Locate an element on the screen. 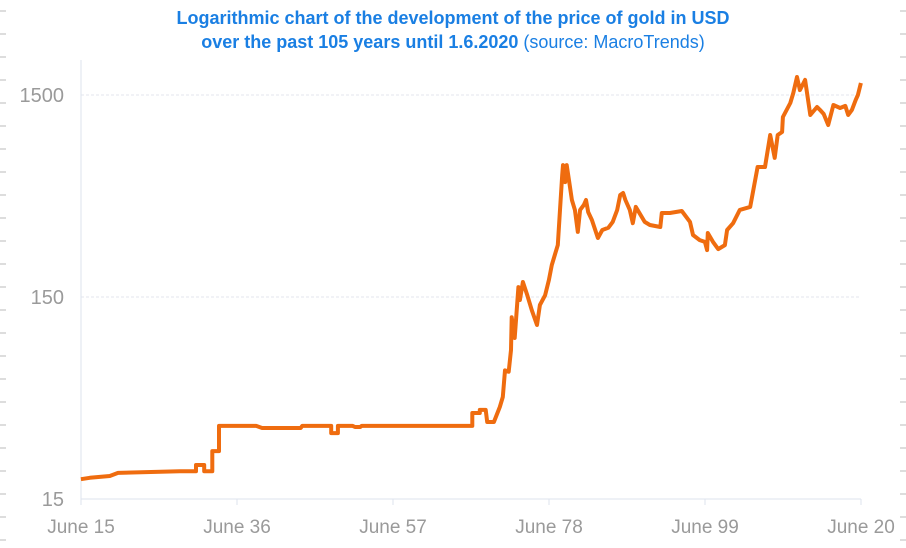 The height and width of the screenshot is (548, 906). x-tick-label: June 15 is located at coordinates (81, 527).